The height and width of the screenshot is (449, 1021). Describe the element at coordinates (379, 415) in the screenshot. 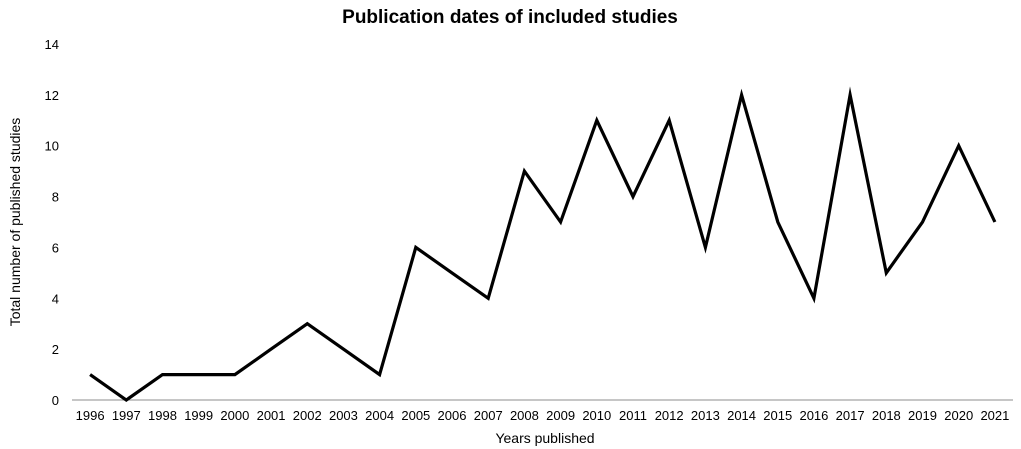

I see `x-tick-label: 2004` at that location.